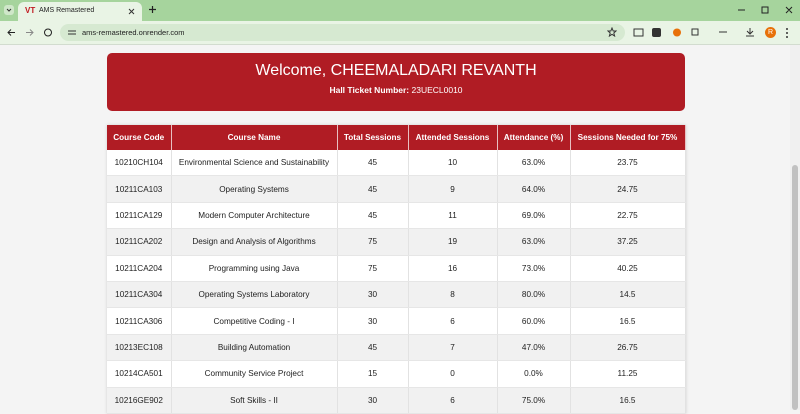  Describe the element at coordinates (131, 11) in the screenshot. I see `close-tab` at that location.